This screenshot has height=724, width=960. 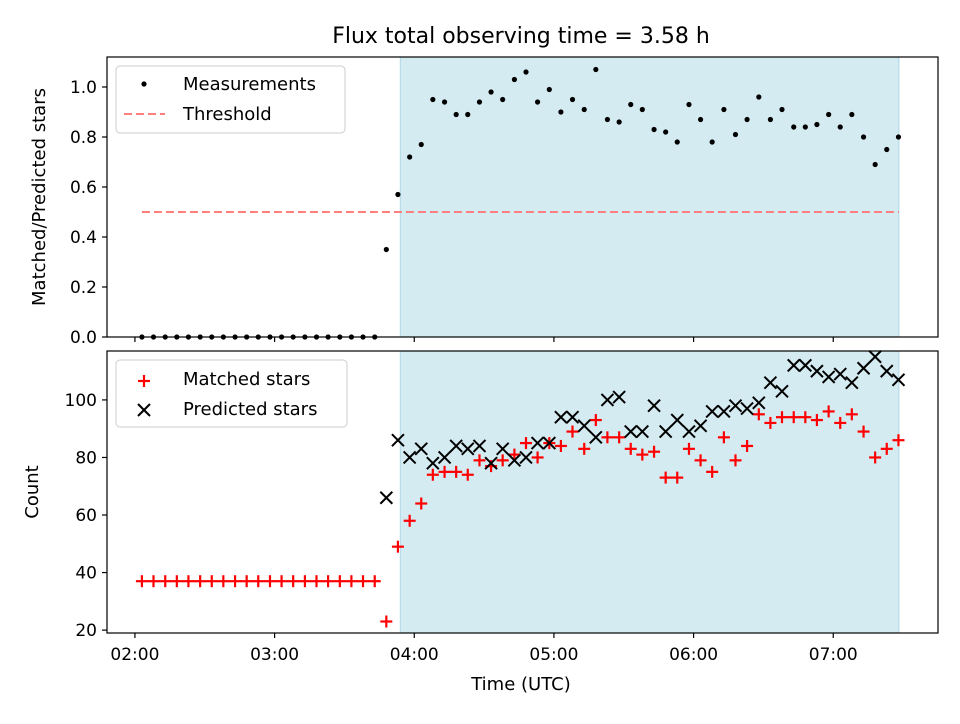 I want to click on top-y-tick-label: 0.0, so click(x=83, y=338).